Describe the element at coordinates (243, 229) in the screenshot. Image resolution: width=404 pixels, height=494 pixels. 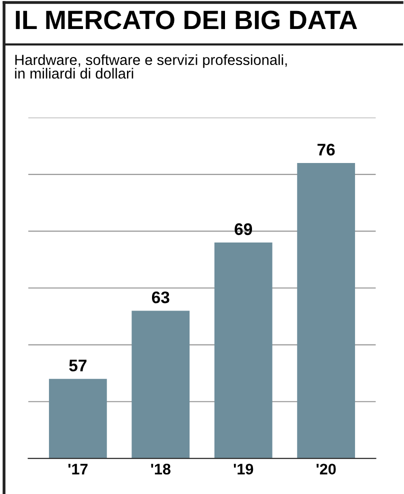
I see `data-label: 69` at that location.